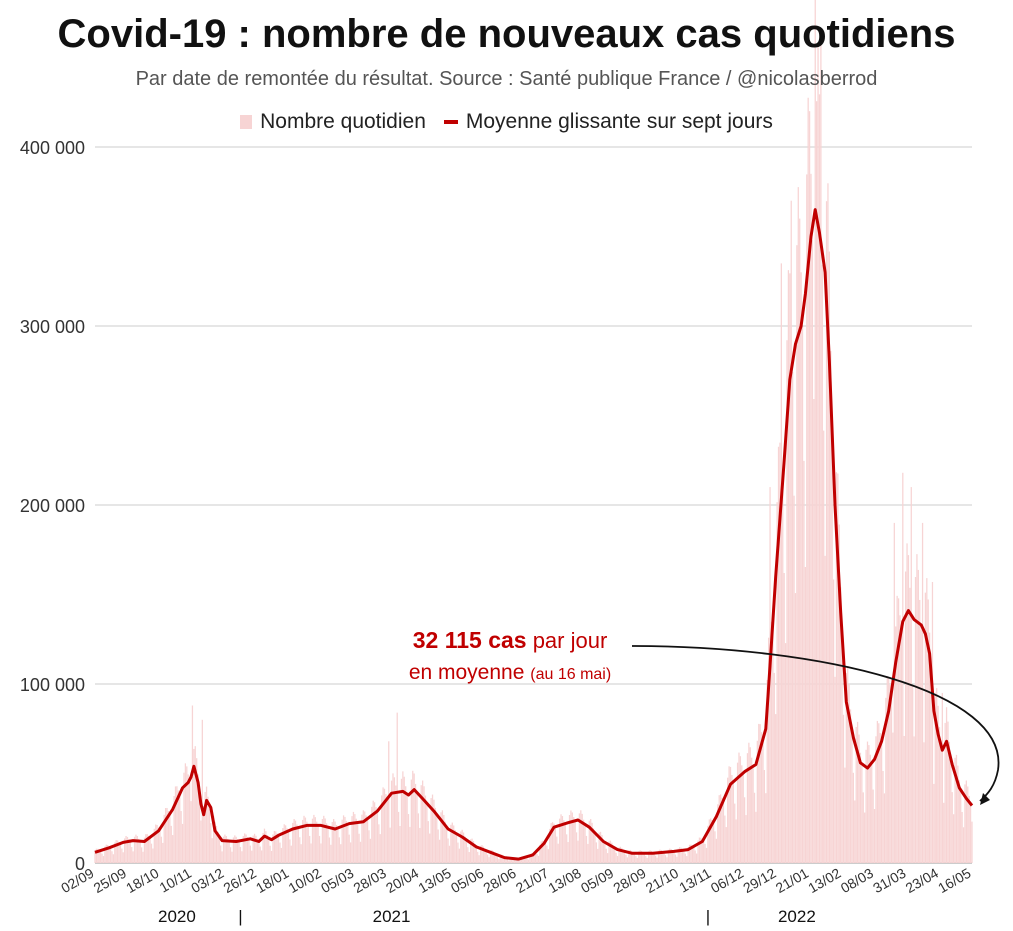  I want to click on x-tick-label: 05/06, so click(467, 880).